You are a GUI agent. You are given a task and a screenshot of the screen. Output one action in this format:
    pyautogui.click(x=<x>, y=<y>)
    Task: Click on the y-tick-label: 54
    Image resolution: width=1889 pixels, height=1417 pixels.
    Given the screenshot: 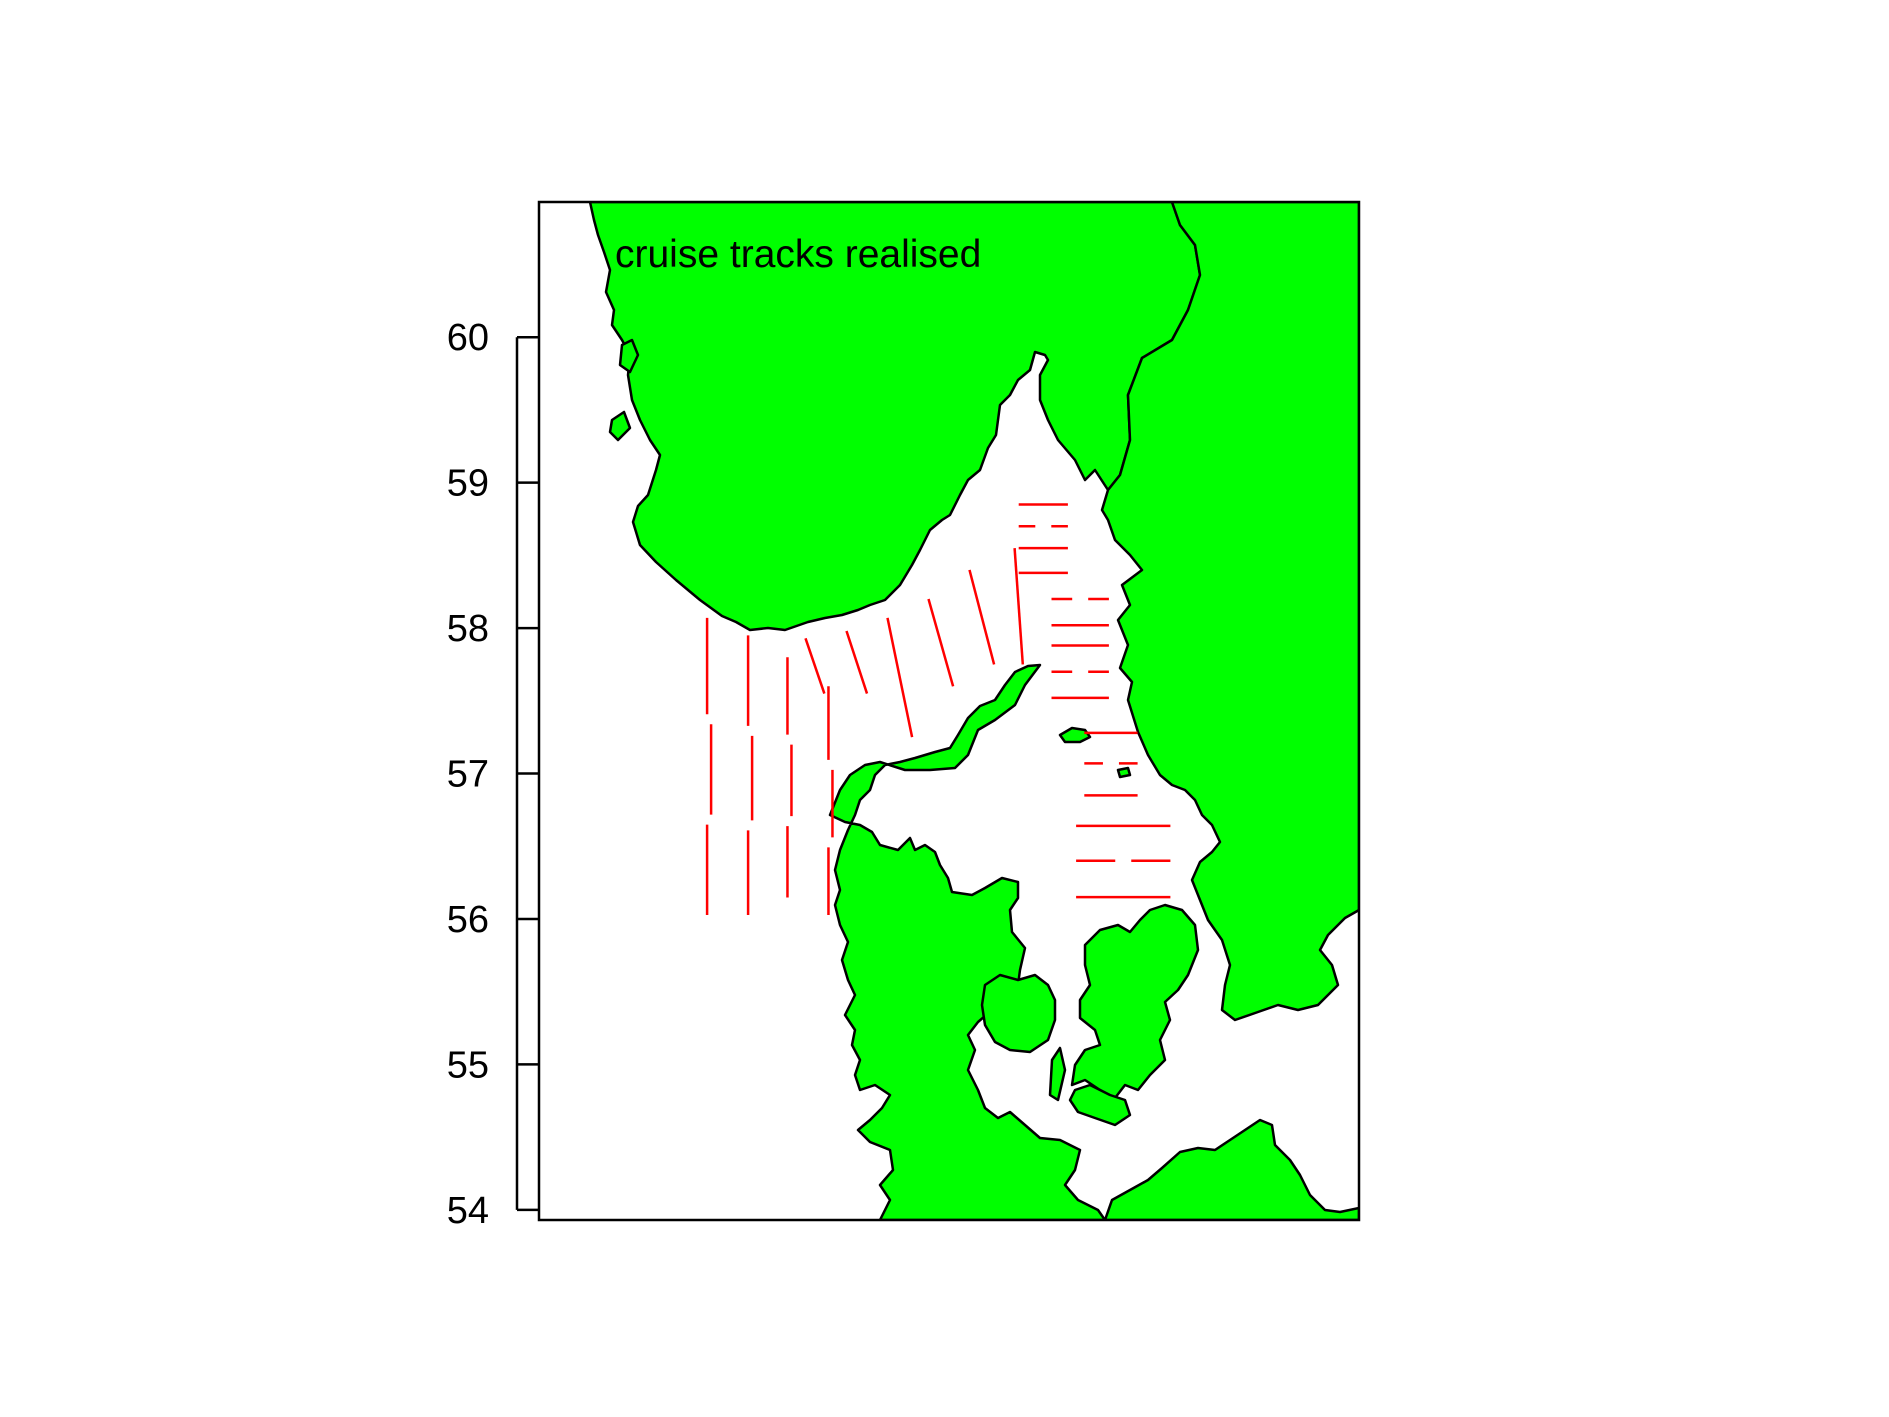 What is the action you would take?
    pyautogui.click(x=468, y=1211)
    